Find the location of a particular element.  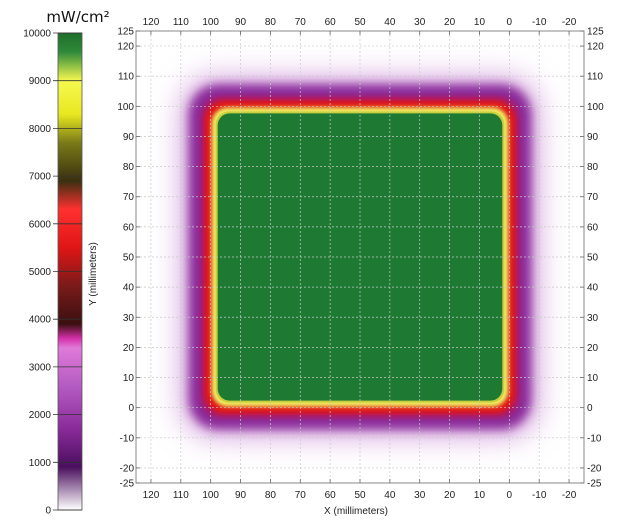

colorbar-tick-label: 9000 is located at coordinates (40, 81).